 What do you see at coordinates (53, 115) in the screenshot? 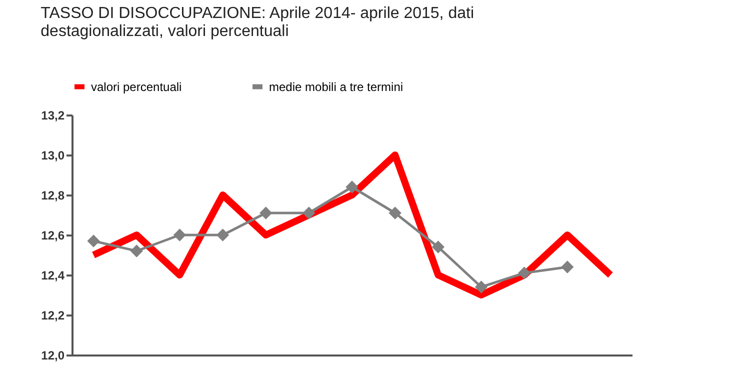
I see `y-tick-label: 13,2` at bounding box center [53, 115].